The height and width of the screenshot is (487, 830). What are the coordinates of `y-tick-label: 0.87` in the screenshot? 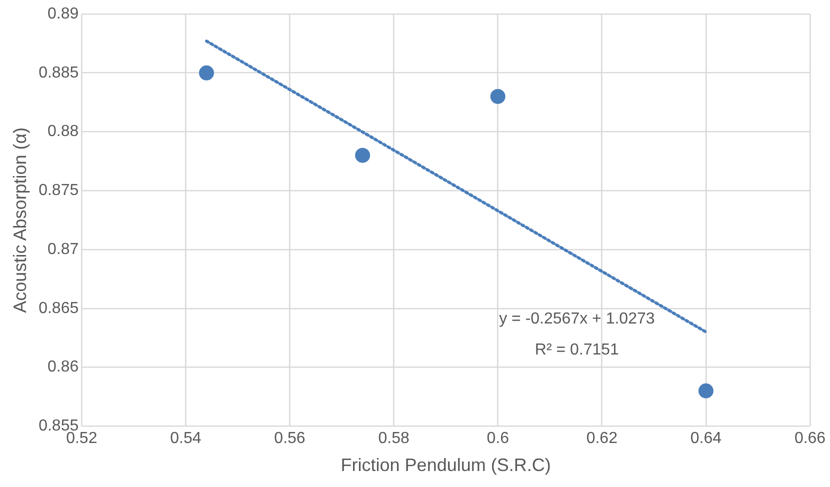 It's located at (63, 249).